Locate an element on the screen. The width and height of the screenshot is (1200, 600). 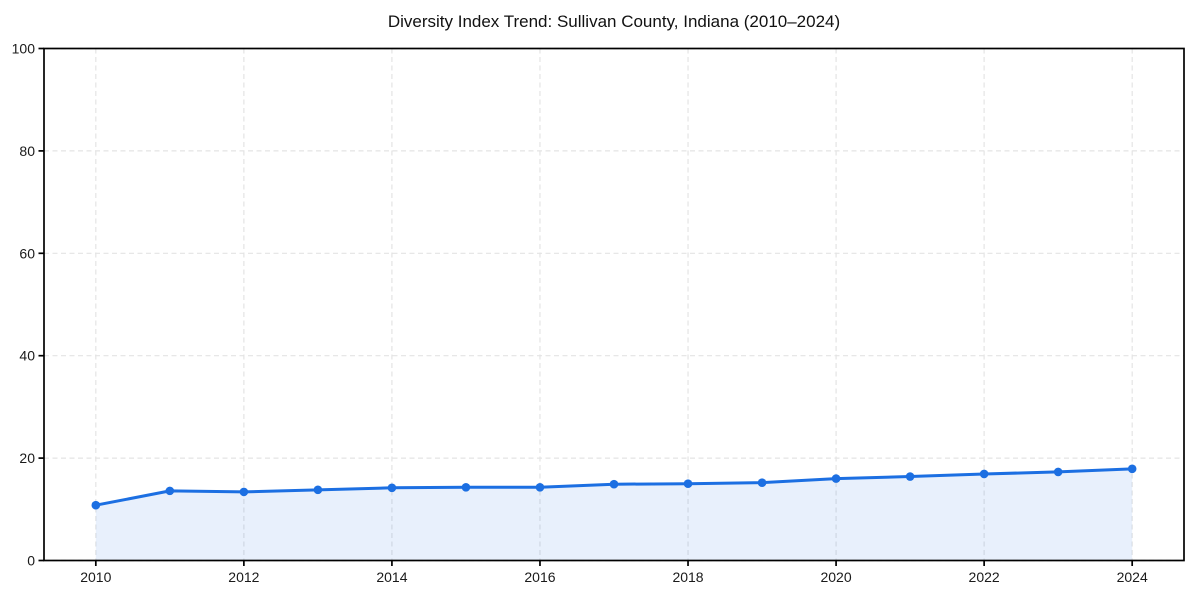
x-tick-label: 2022 is located at coordinates (984, 577).